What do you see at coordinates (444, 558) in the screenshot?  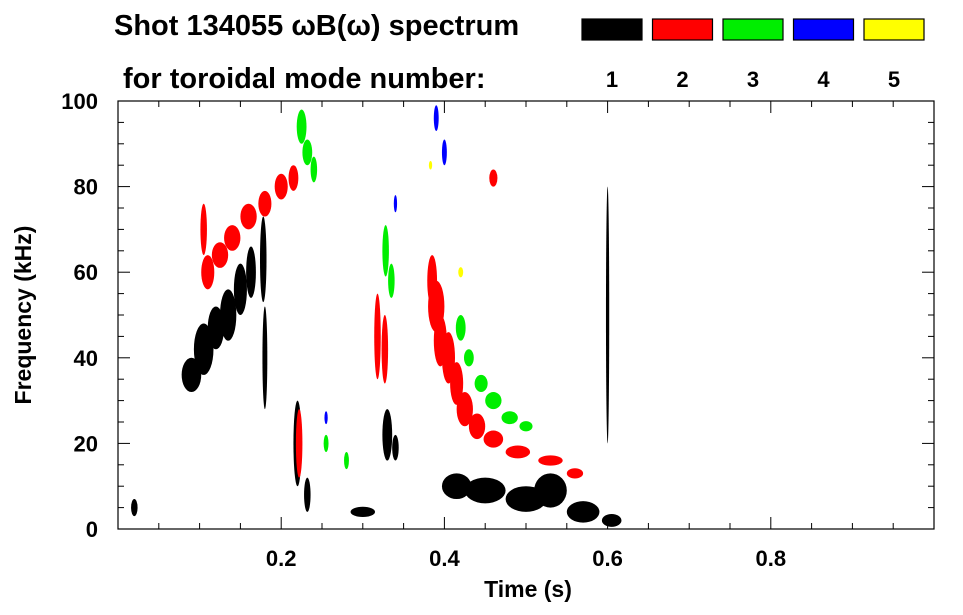 I see `x-tick-label: 0.4` at bounding box center [444, 558].